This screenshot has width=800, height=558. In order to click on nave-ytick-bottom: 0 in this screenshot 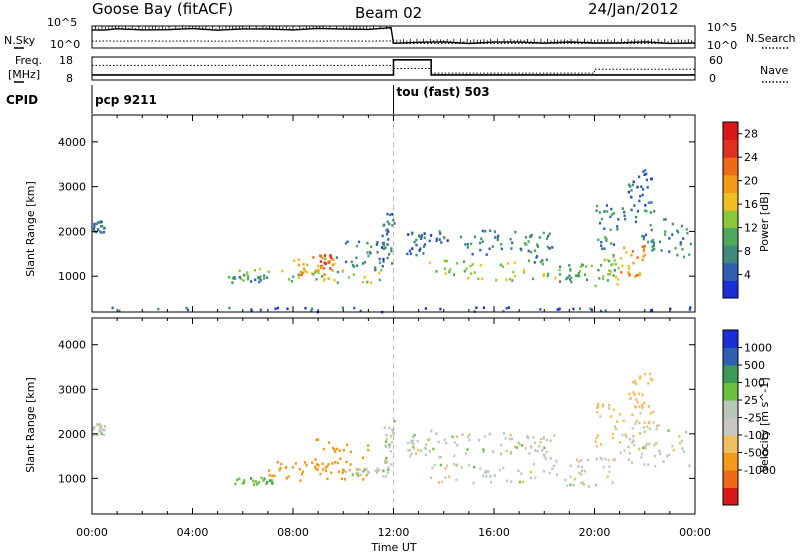, I will do `click(712, 78)`.